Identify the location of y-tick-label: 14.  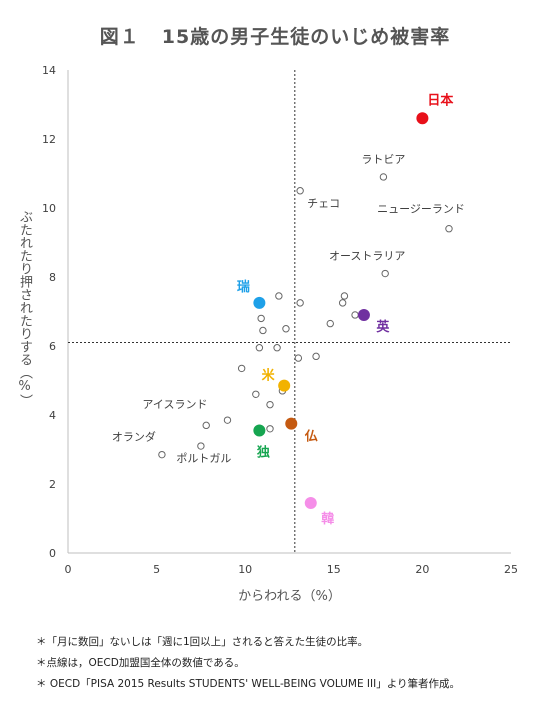
(49, 70).